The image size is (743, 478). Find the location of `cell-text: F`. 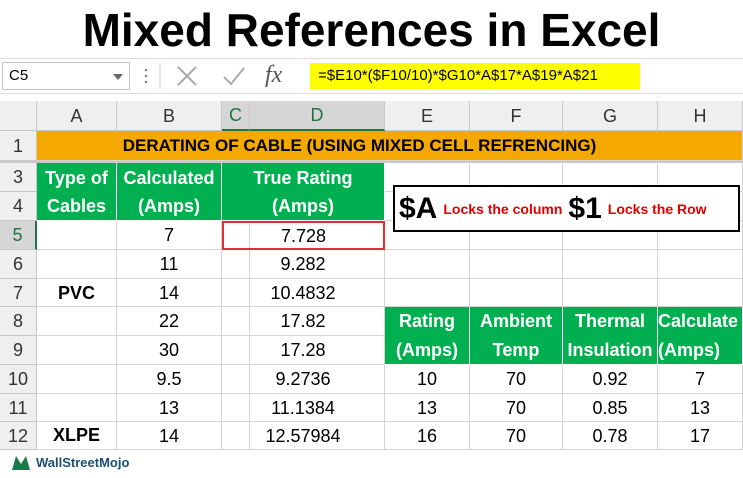

cell-text: F is located at coordinates (516, 115).